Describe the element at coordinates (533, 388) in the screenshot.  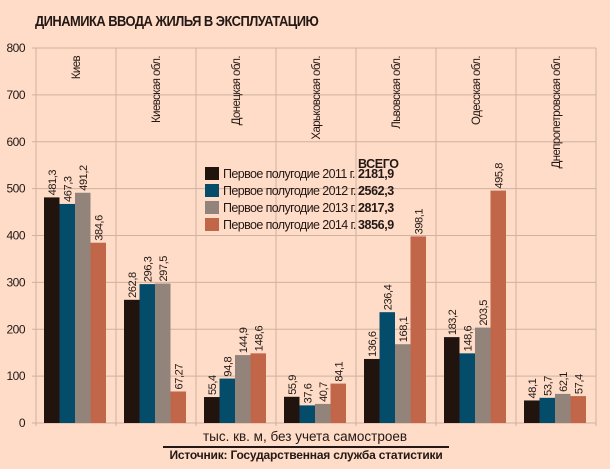
I see `data-label: 48,1` at that location.